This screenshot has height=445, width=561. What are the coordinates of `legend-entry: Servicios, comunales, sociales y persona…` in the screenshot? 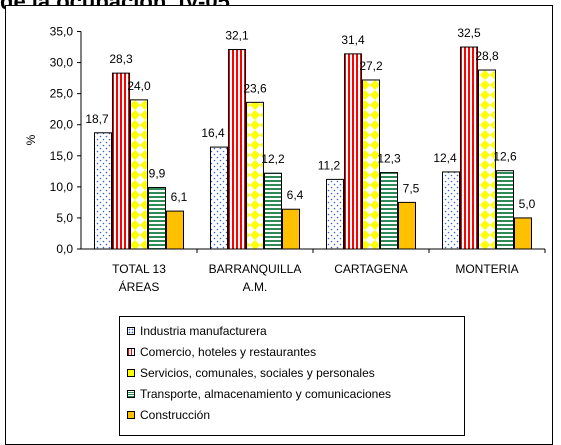 It's located at (295, 372).